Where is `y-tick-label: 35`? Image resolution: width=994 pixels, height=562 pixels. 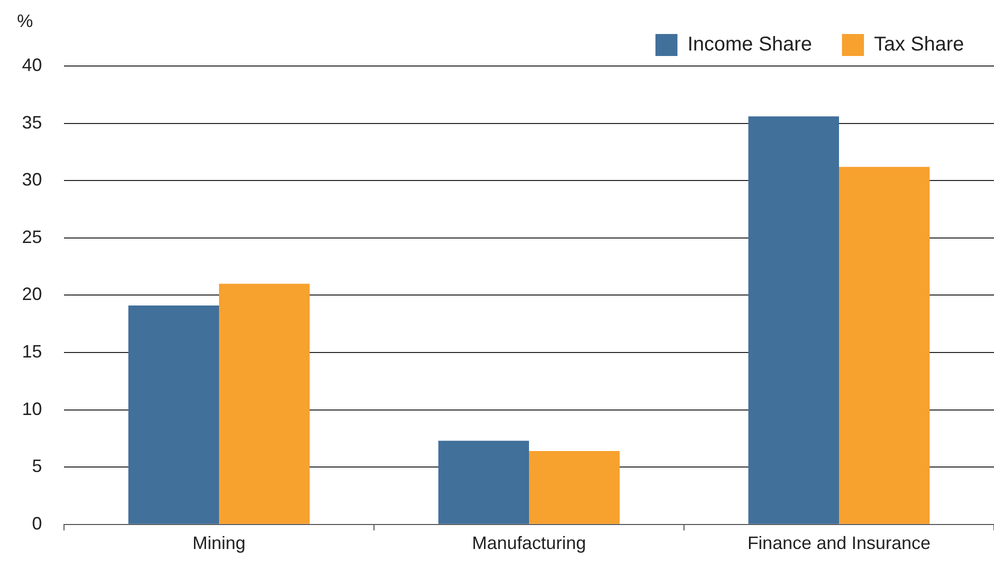 y-tick-label: 35 is located at coordinates (32, 122).